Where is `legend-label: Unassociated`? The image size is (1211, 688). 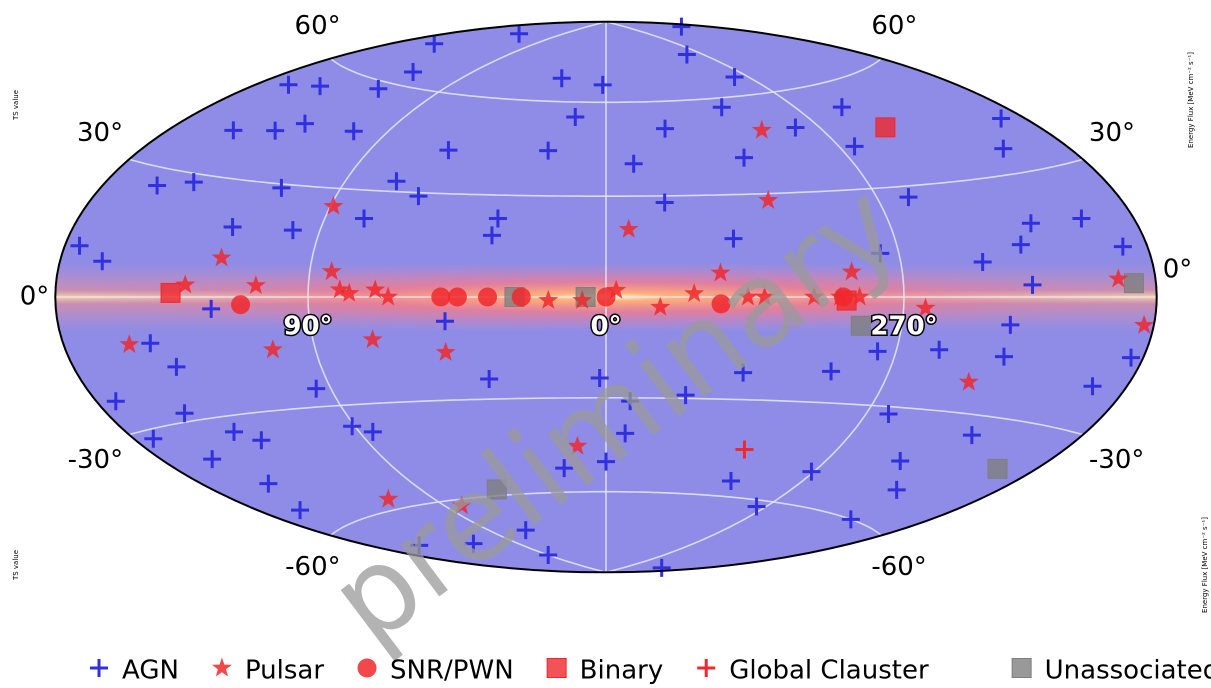
legend-label: Unassociated is located at coordinates (1128, 671).